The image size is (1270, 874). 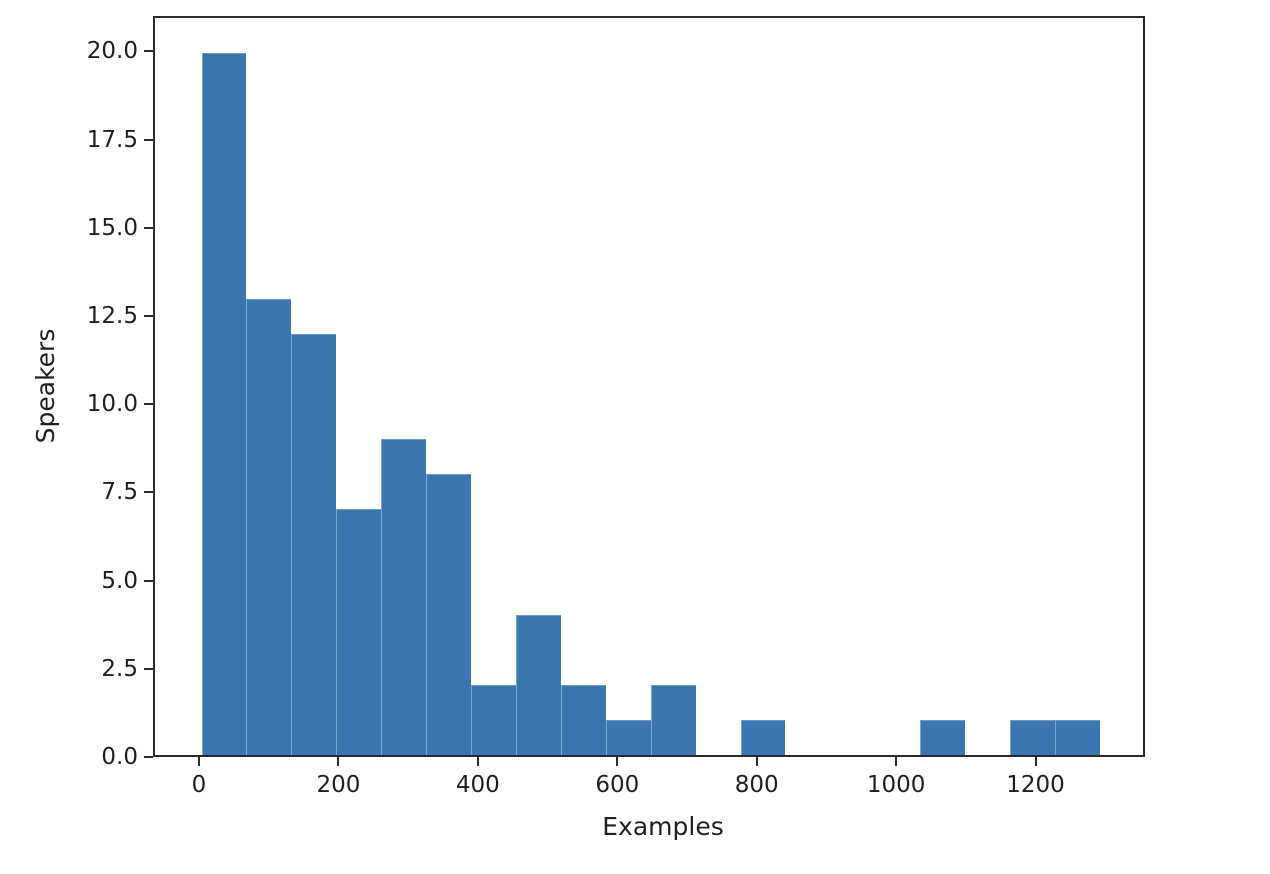 What do you see at coordinates (112, 404) in the screenshot?
I see `y-axis-tick-label: 10.0` at bounding box center [112, 404].